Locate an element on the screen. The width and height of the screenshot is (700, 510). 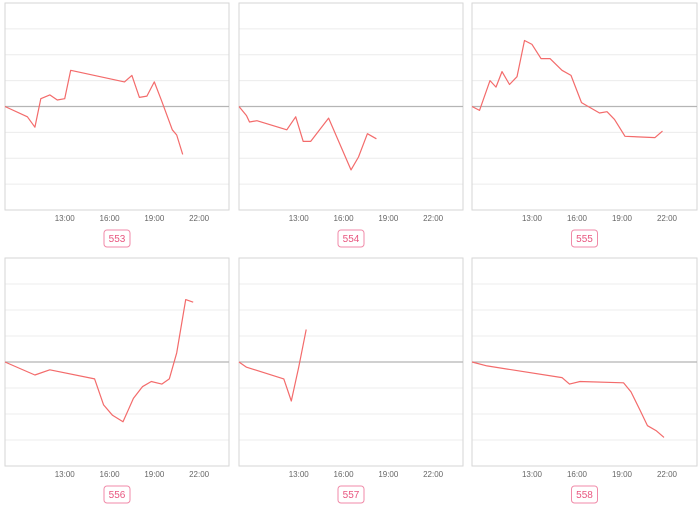
panel-badge-label: 556 is located at coordinates (117, 495).